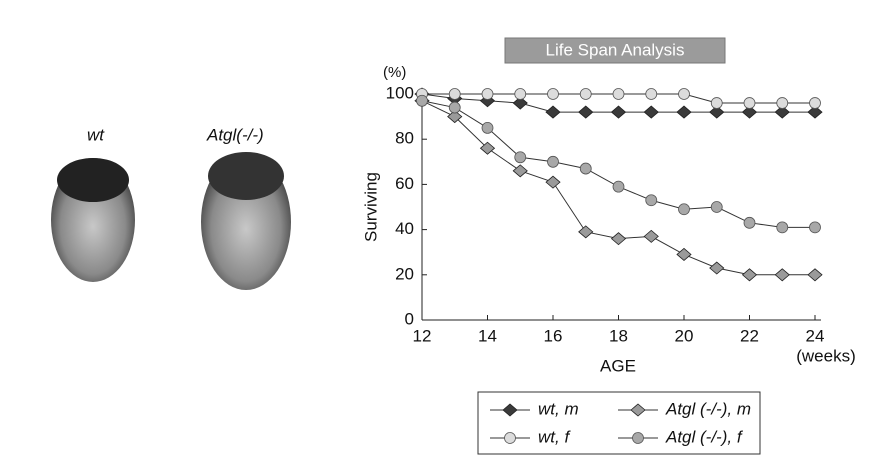 This screenshot has width=891, height=472. I want to click on legend-label: wt, f, so click(554, 436).